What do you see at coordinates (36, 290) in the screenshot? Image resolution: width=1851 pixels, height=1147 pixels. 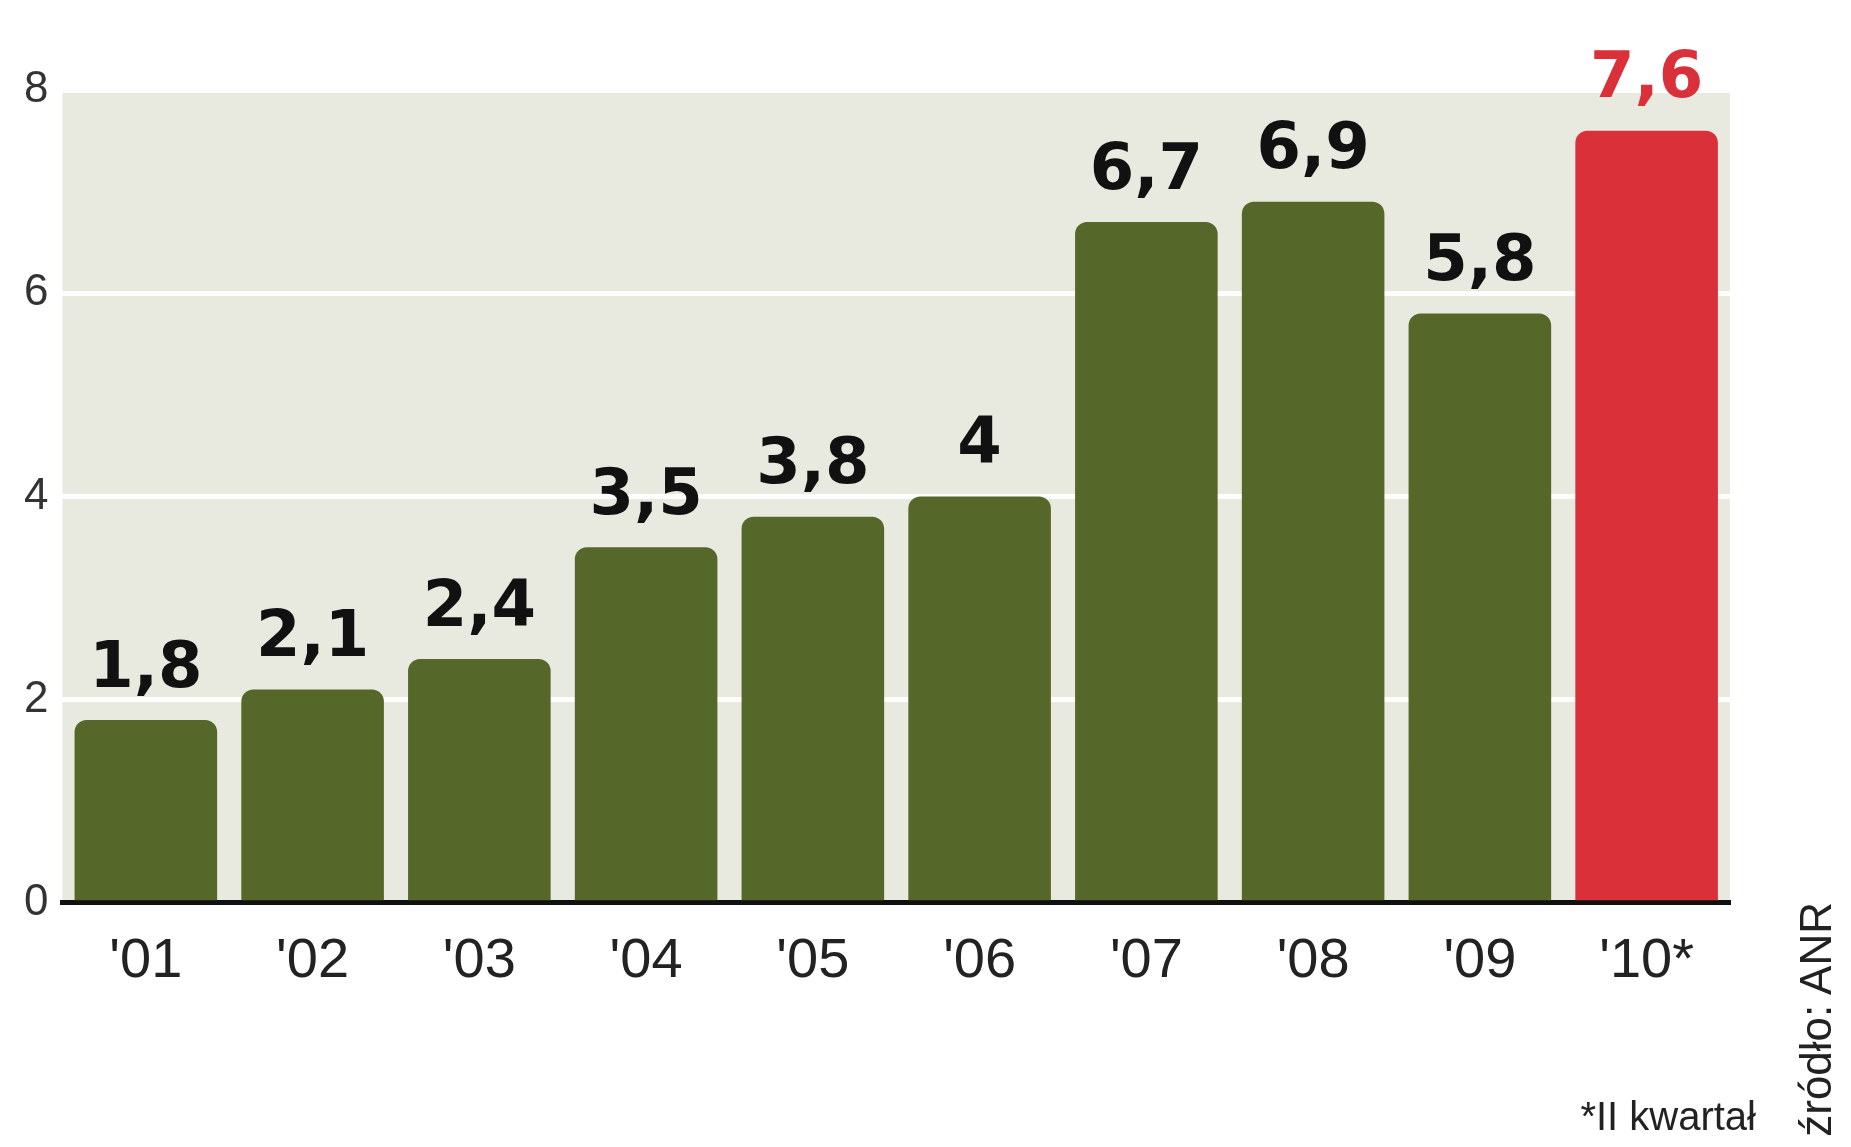 I see `y-tick-label: 6` at bounding box center [36, 290].